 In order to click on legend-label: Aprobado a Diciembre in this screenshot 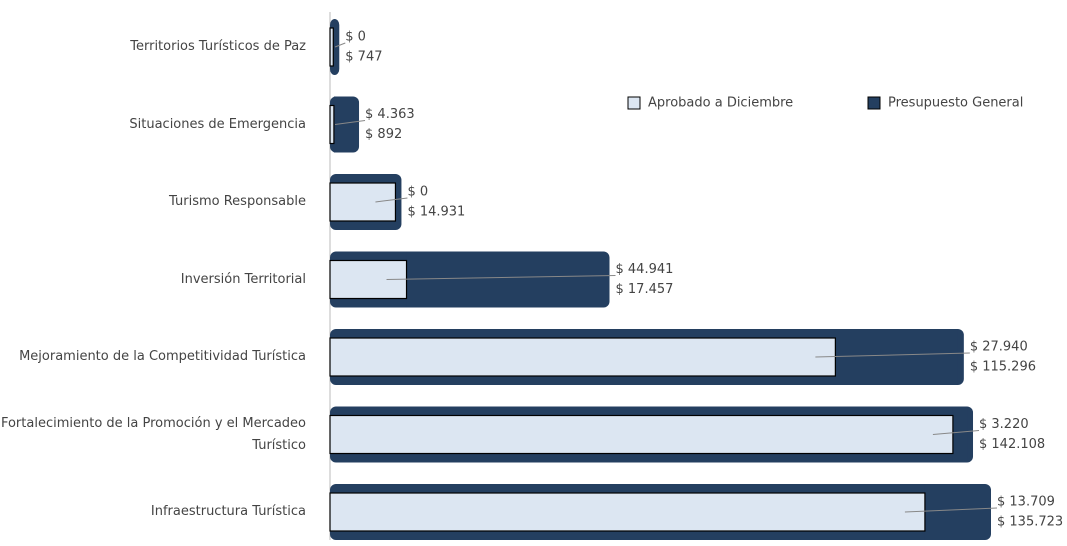, I will do `click(720, 103)`.